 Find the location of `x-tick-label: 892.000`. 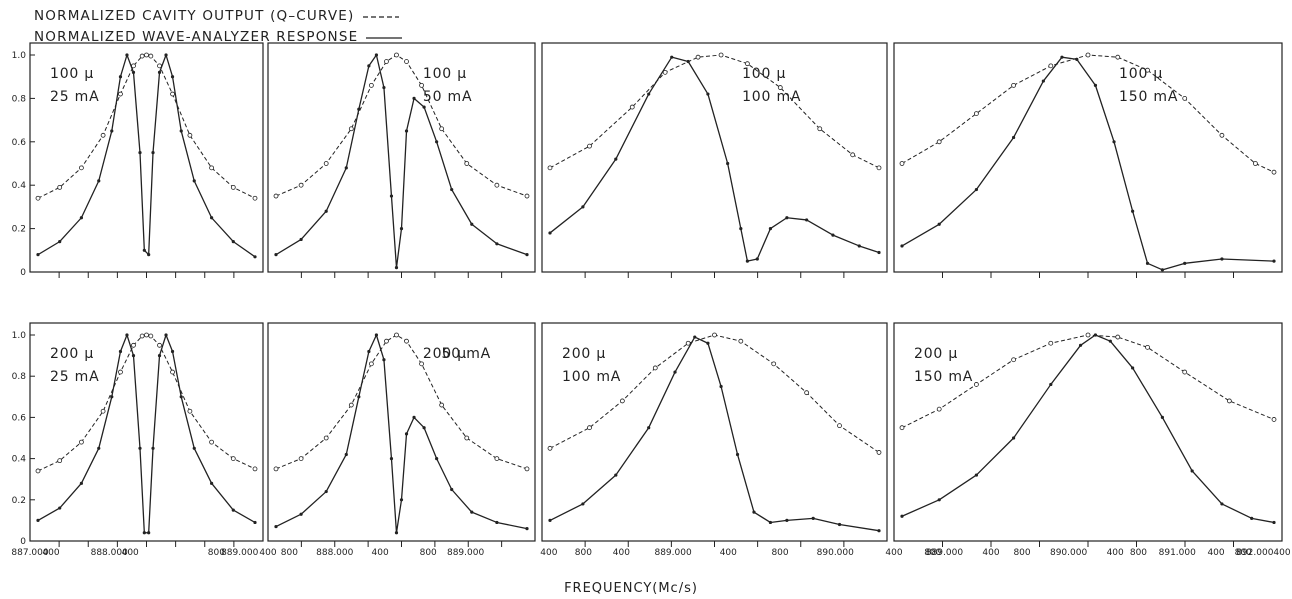

x-tick-label: 892.000 is located at coordinates (1254, 553).